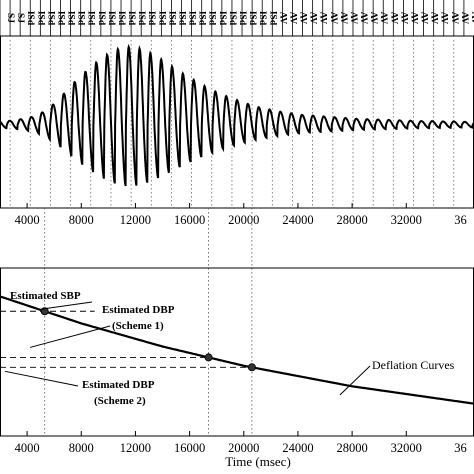  I want to click on estimate-markers, so click(148, 339).